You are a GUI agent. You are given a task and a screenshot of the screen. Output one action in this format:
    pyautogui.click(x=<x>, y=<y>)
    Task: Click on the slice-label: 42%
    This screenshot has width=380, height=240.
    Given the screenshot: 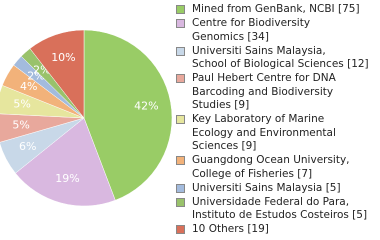 What is the action you would take?
    pyautogui.click(x=146, y=106)
    